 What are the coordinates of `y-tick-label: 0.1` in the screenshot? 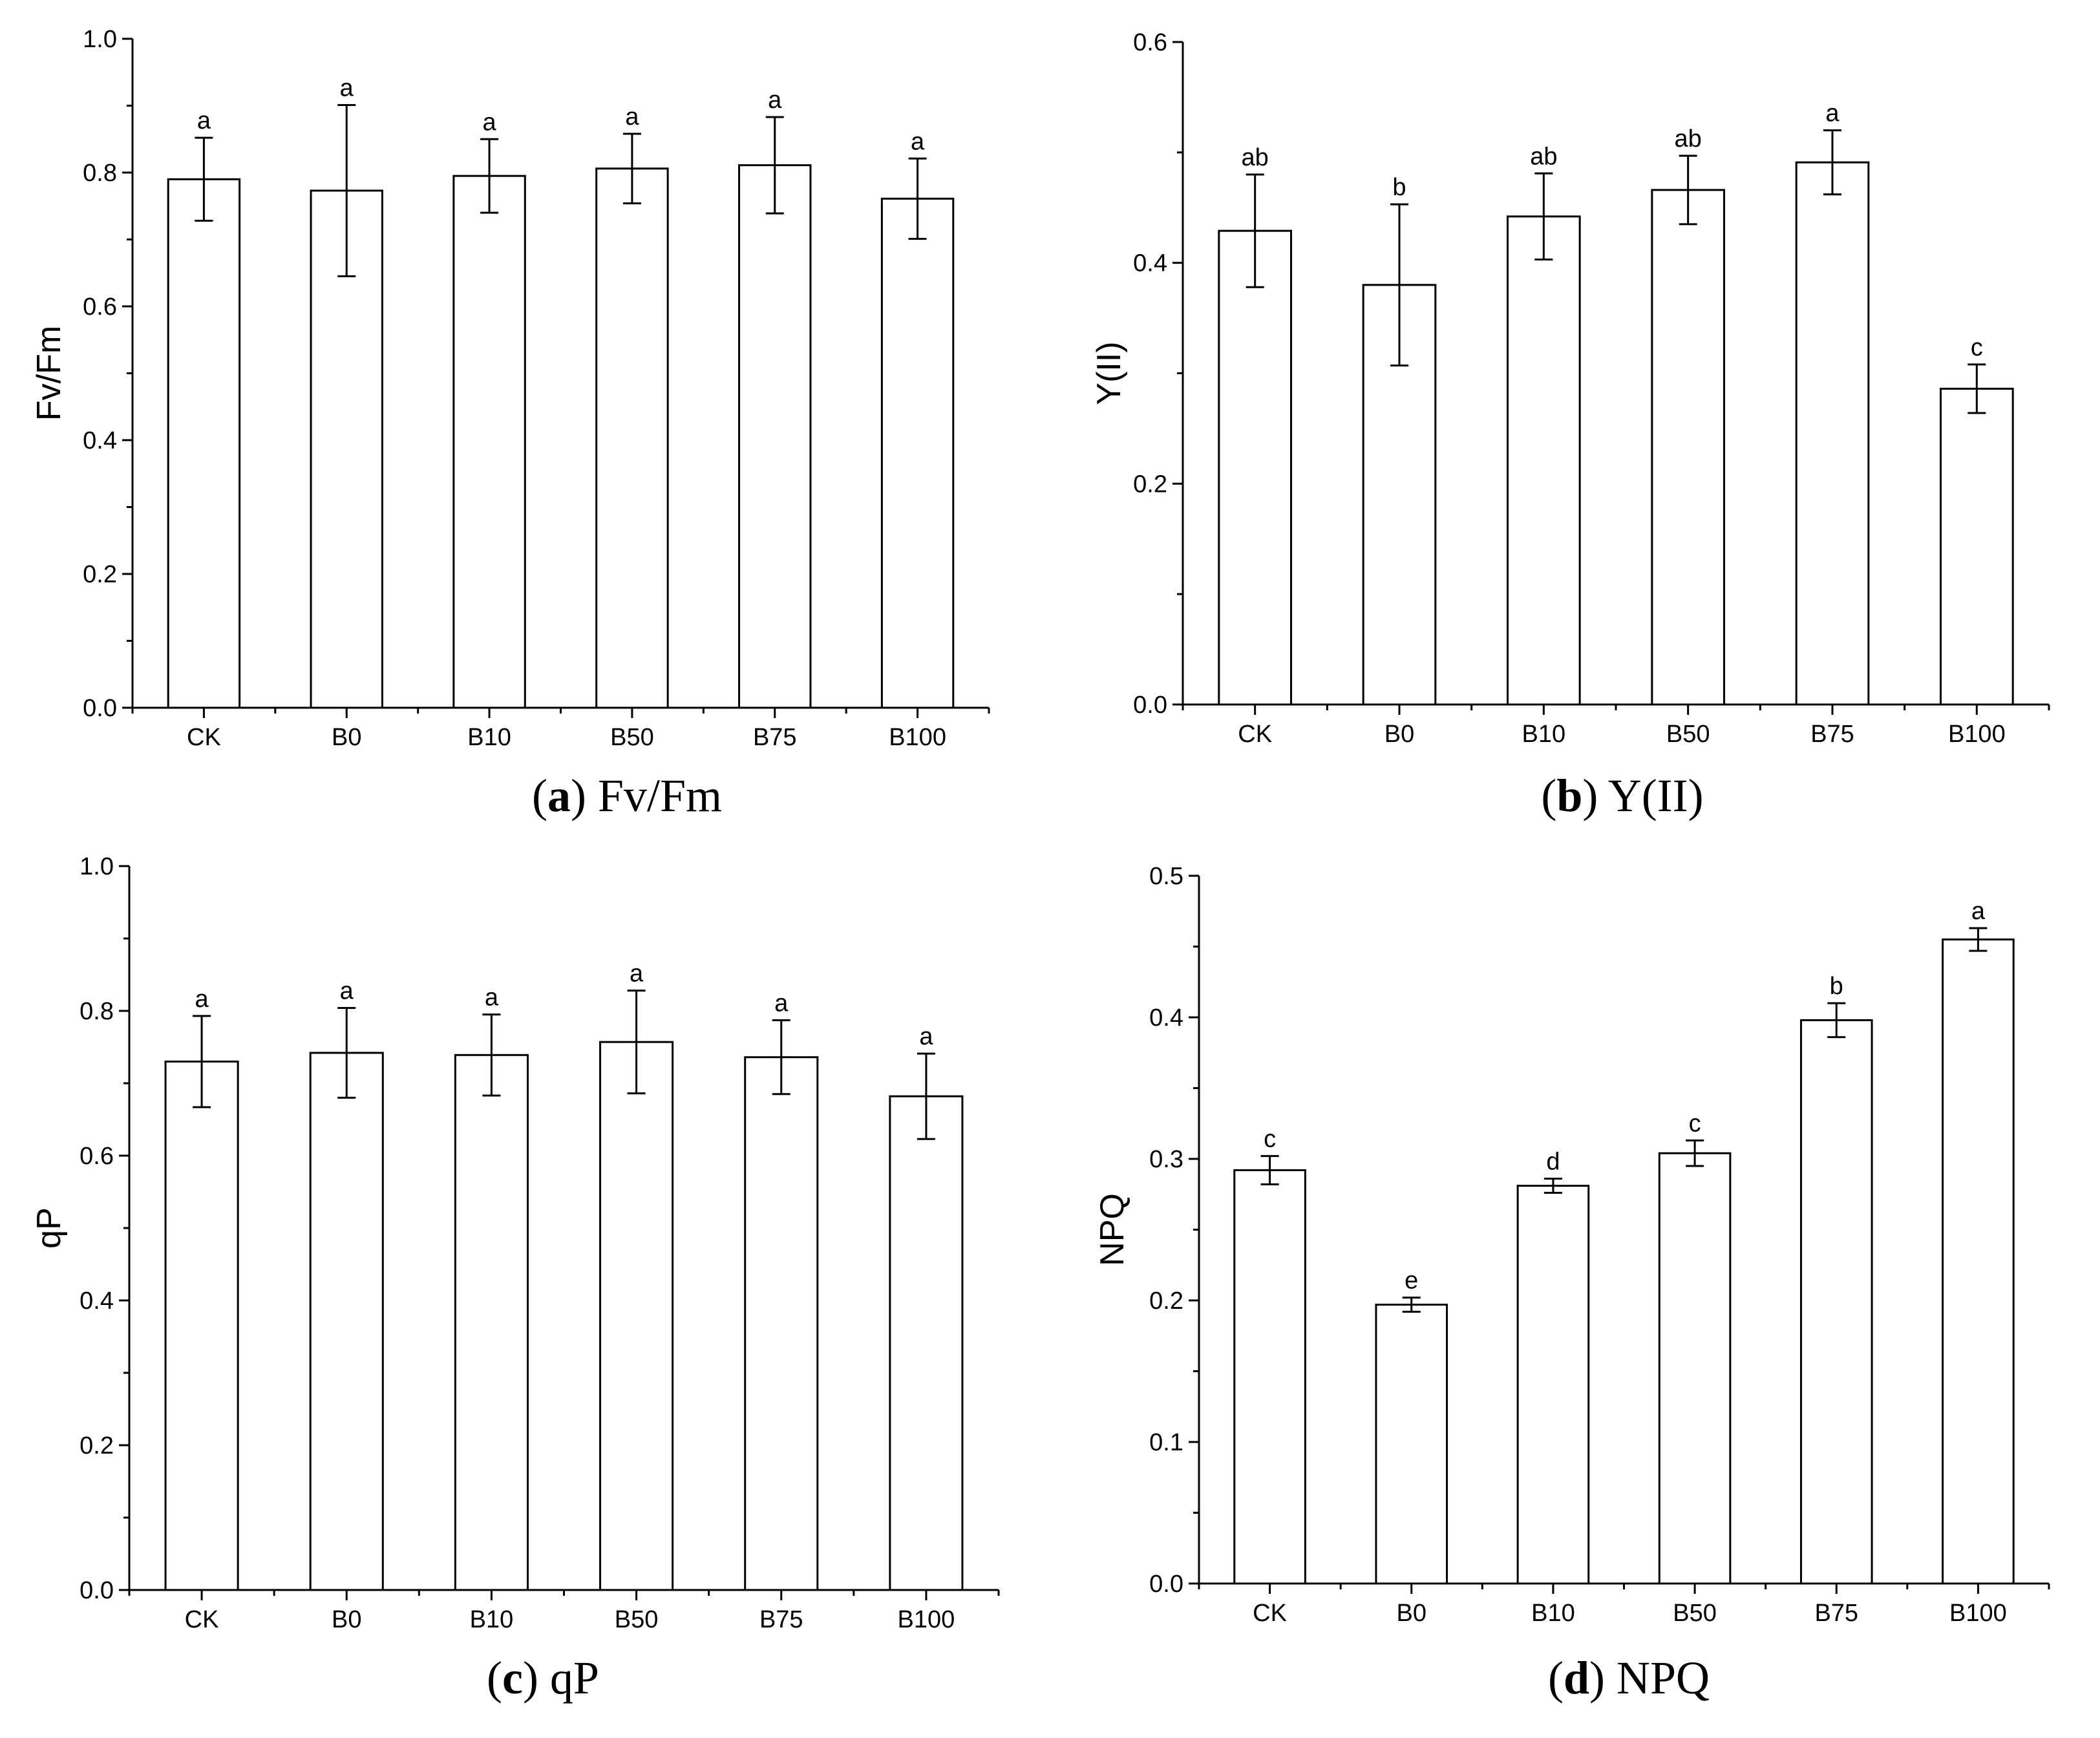 It's located at (1166, 1442).